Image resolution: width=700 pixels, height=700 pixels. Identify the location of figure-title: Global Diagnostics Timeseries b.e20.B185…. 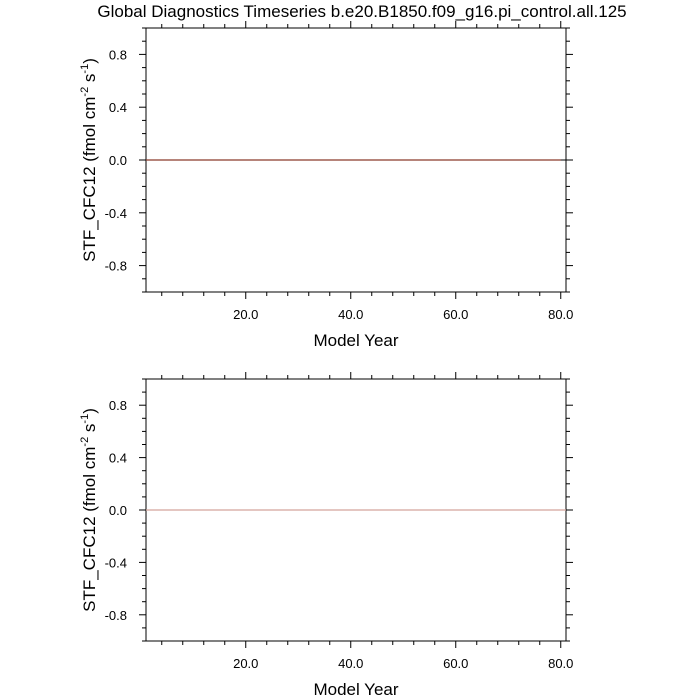
(361, 11).